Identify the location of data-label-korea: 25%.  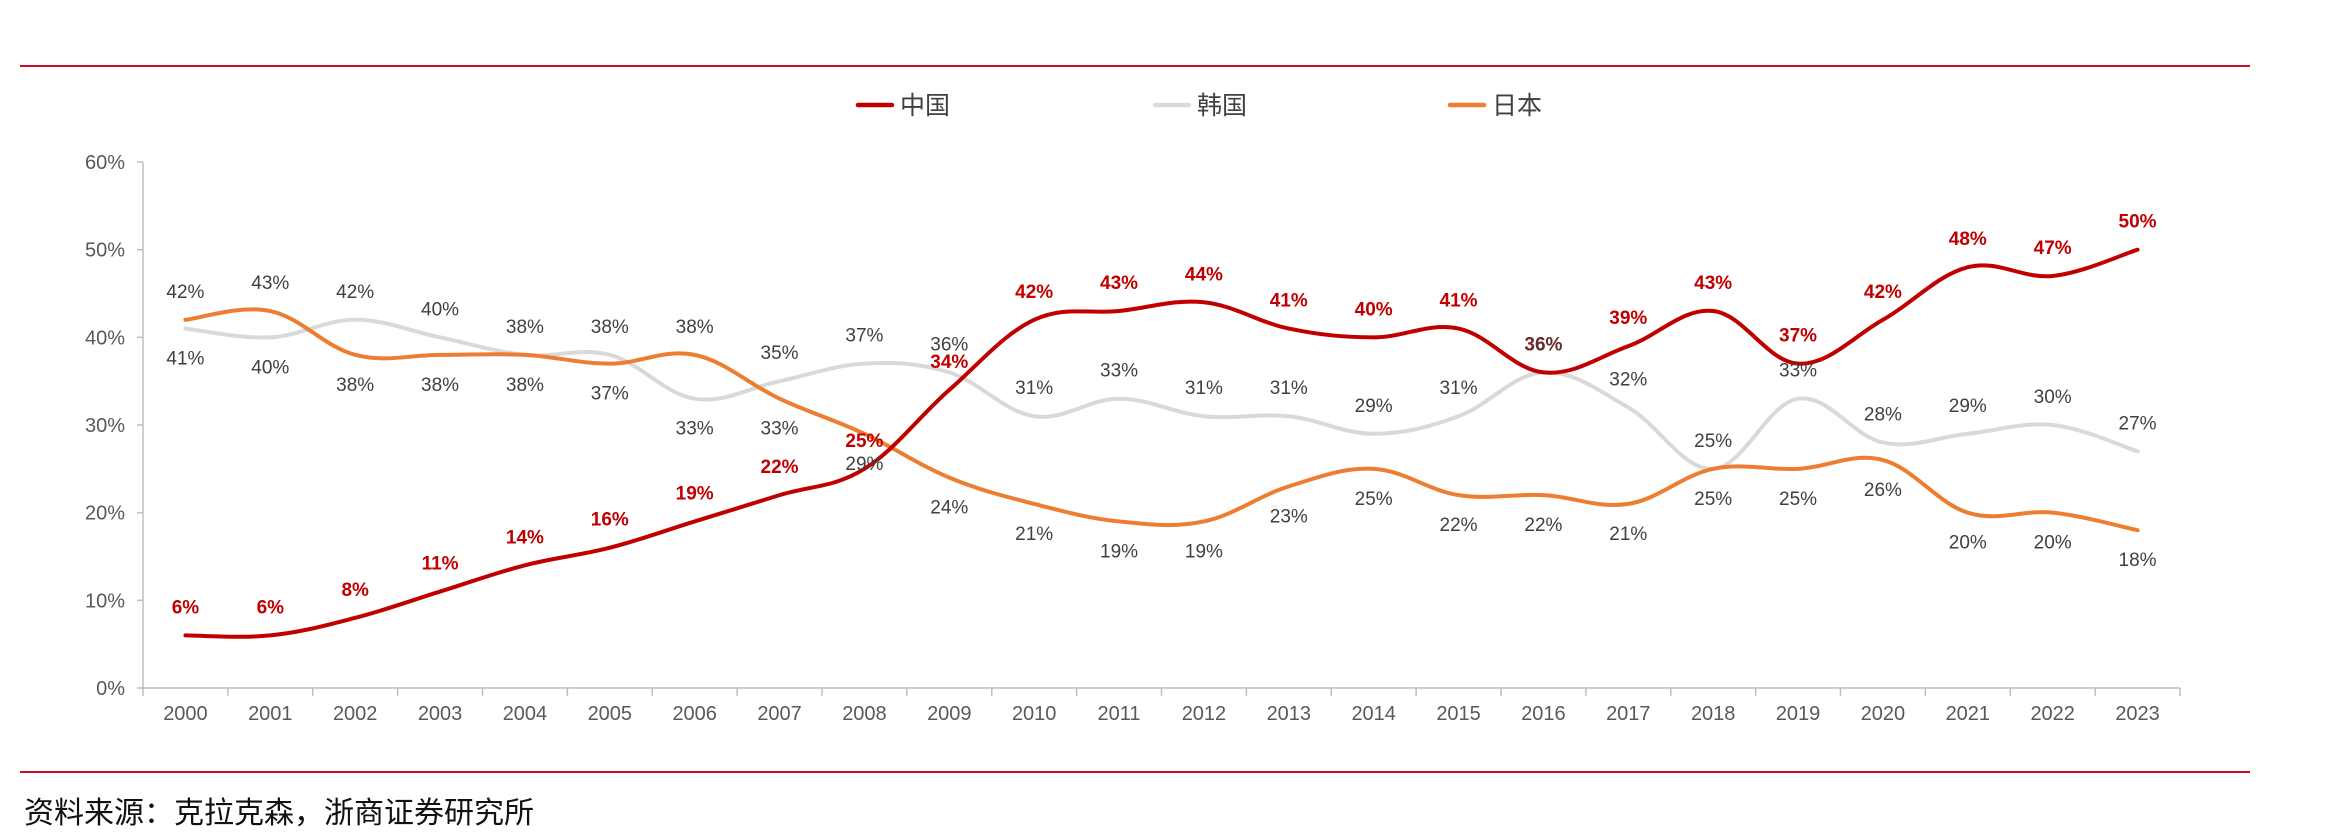
(1713, 499).